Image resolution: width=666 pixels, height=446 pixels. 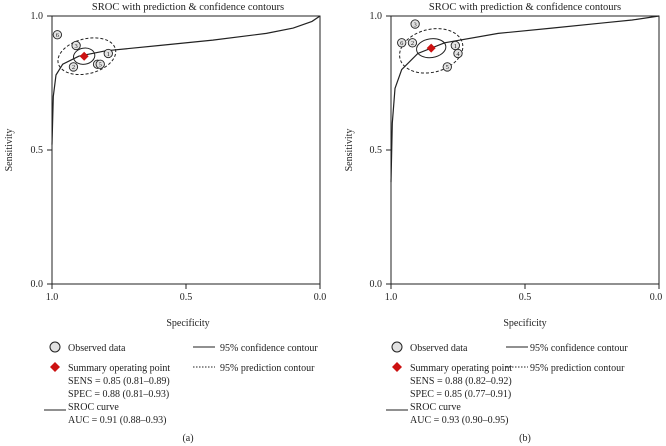 I want to click on legend-sens: SENS = 0.88 (0.82–0.92), so click(x=461, y=381).